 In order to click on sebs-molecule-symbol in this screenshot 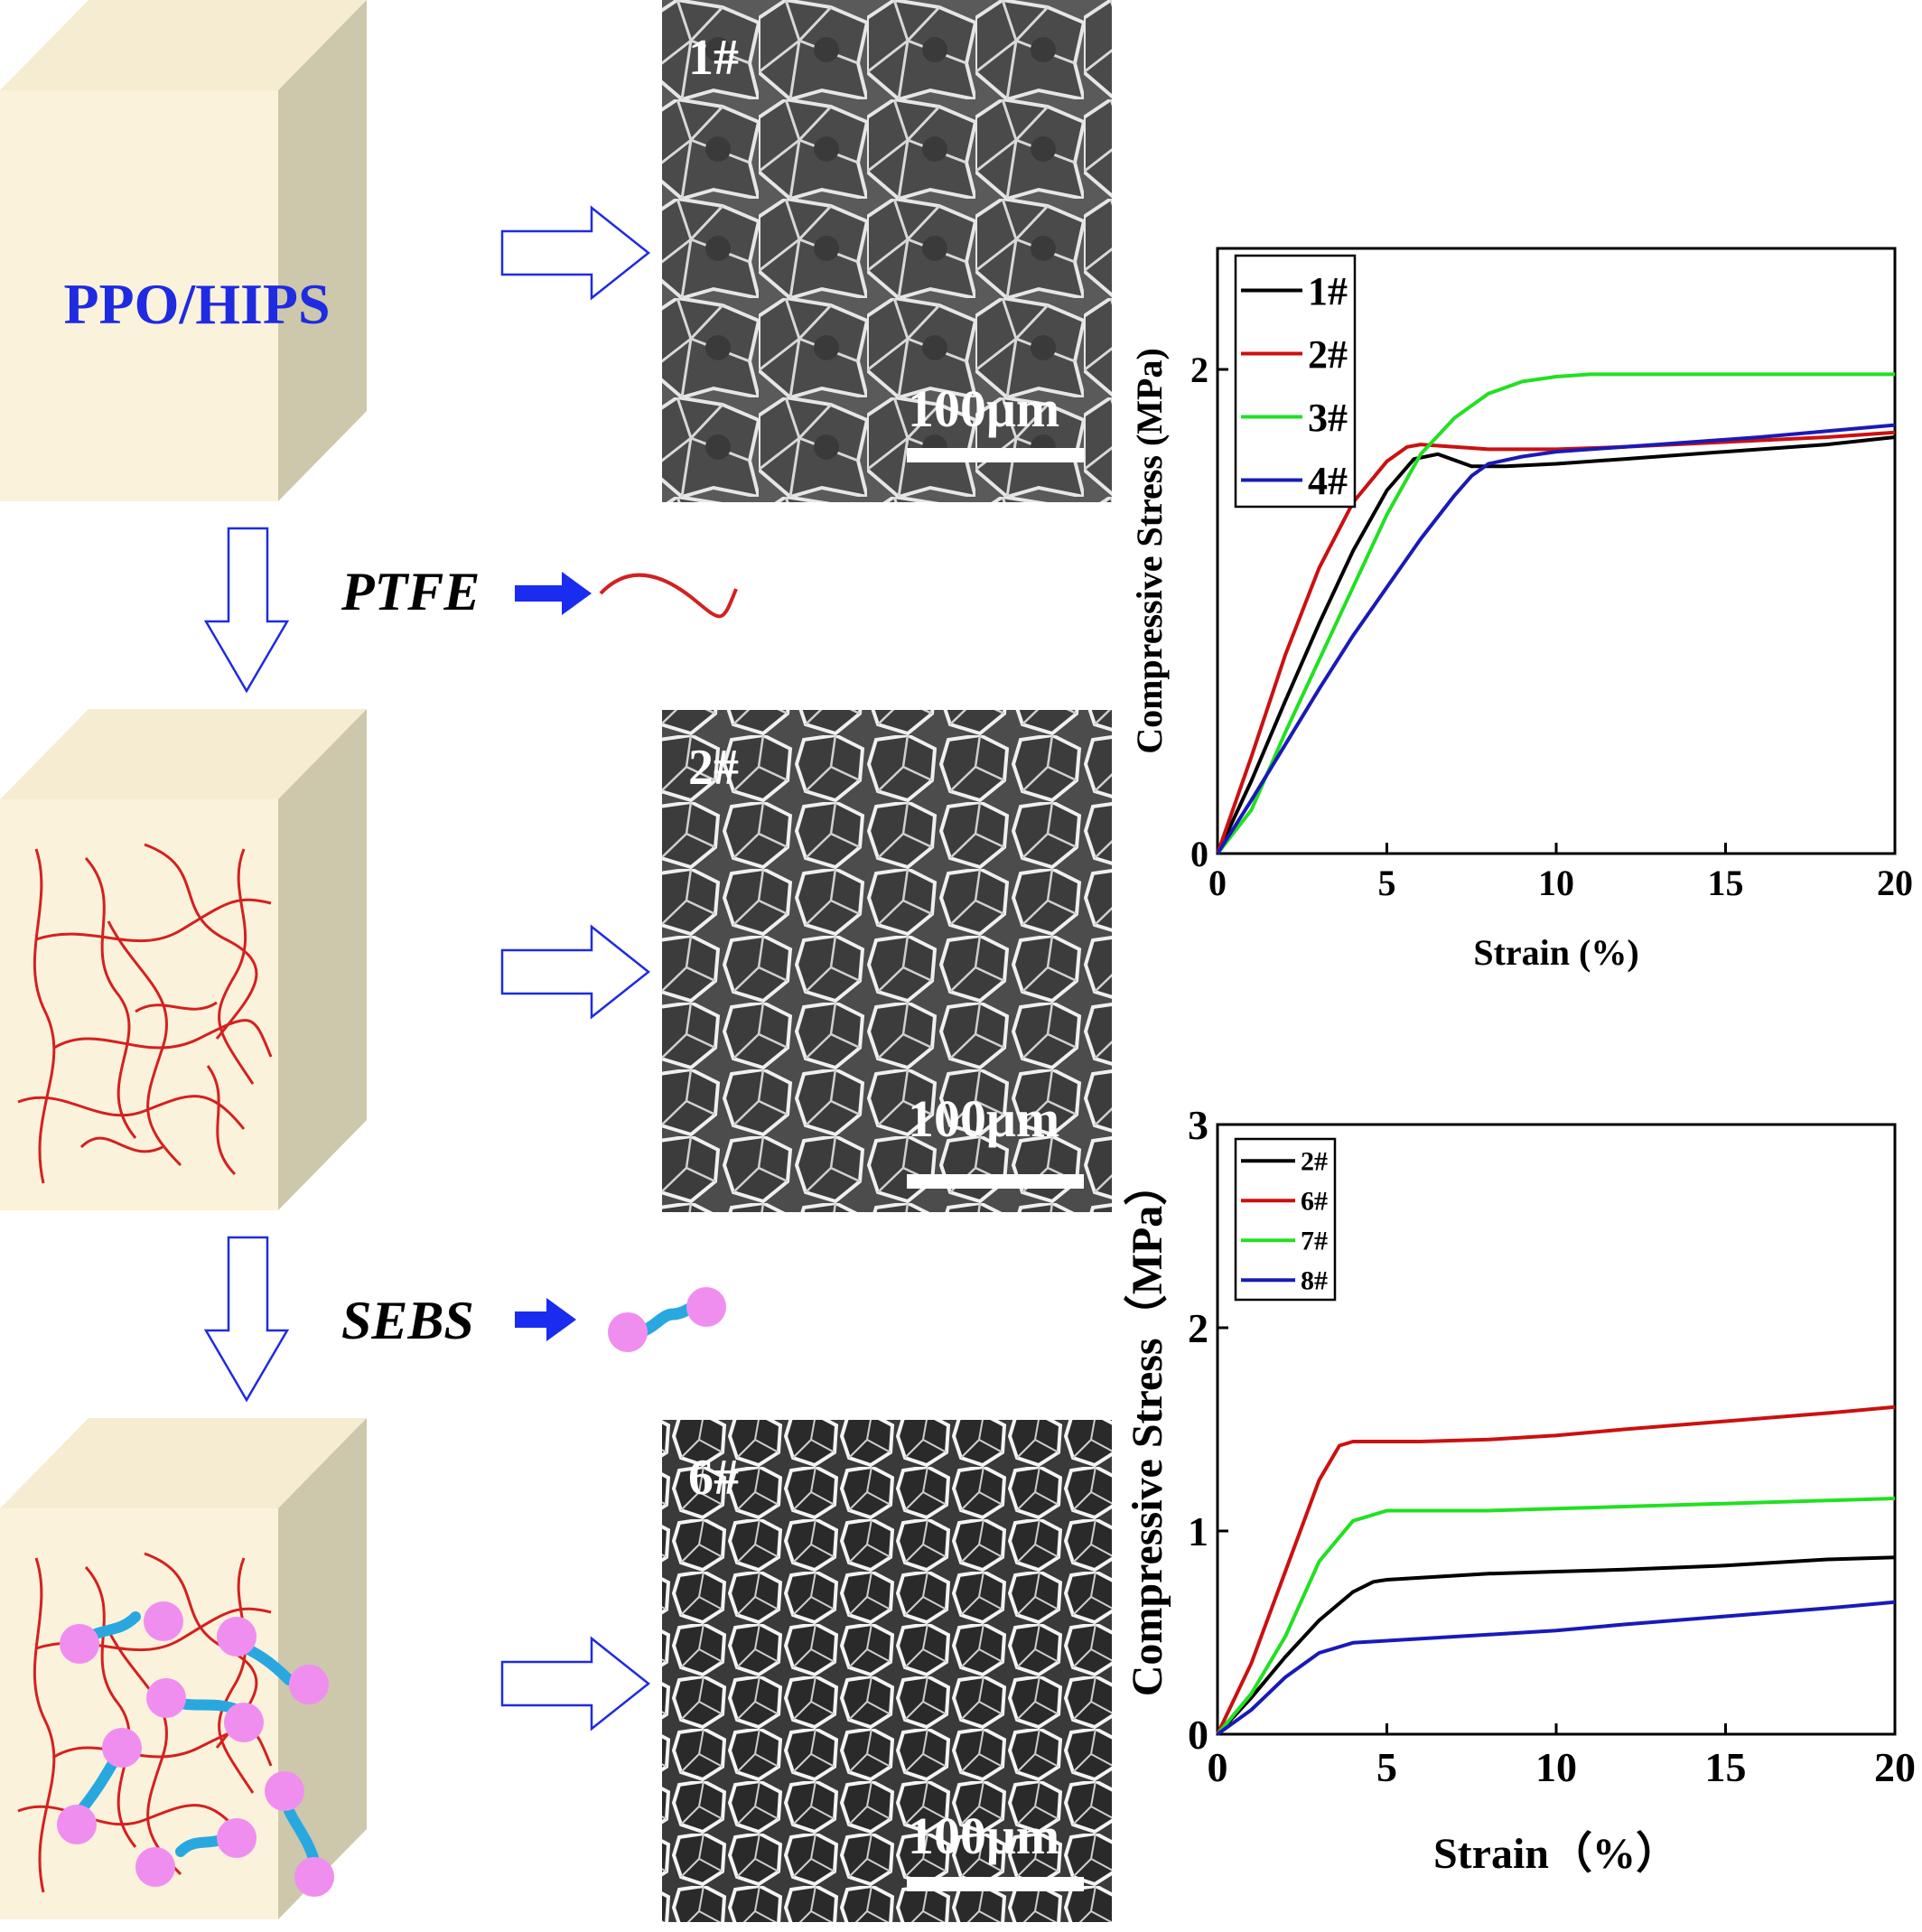, I will do `click(667, 1319)`.